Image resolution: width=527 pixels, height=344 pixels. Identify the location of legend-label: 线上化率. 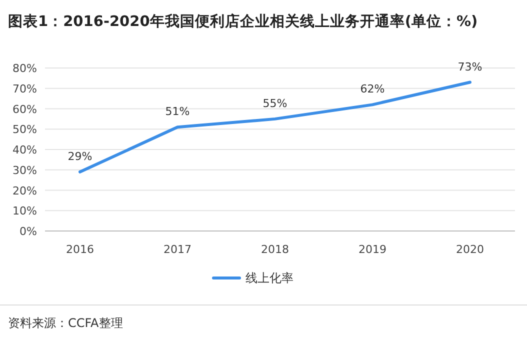
(270, 278).